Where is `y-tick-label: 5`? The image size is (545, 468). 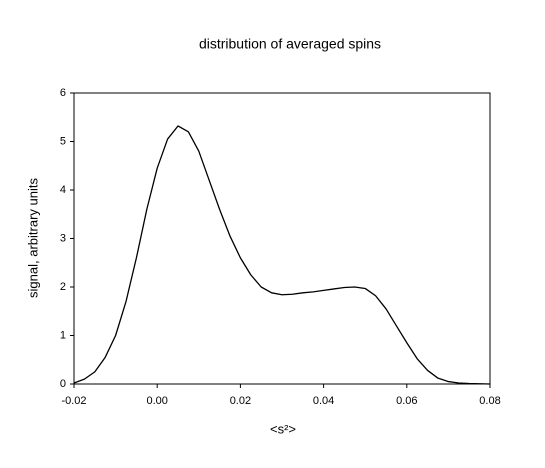
y-tick-label: 5 is located at coordinates (63, 141).